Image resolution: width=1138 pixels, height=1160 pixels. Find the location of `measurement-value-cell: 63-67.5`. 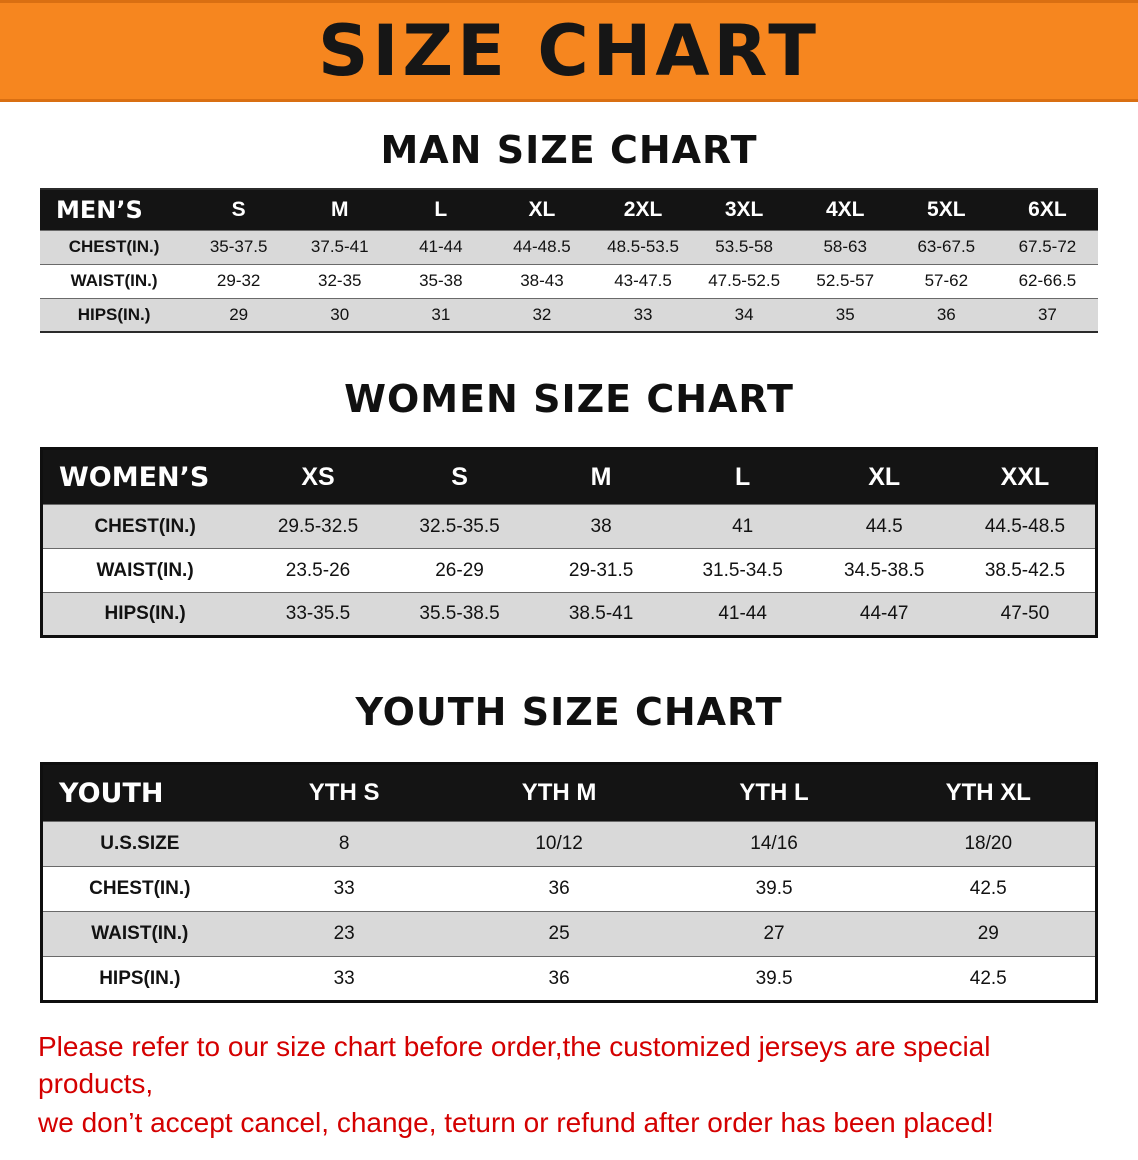

measurement-value-cell: 63-67.5 is located at coordinates (946, 246).